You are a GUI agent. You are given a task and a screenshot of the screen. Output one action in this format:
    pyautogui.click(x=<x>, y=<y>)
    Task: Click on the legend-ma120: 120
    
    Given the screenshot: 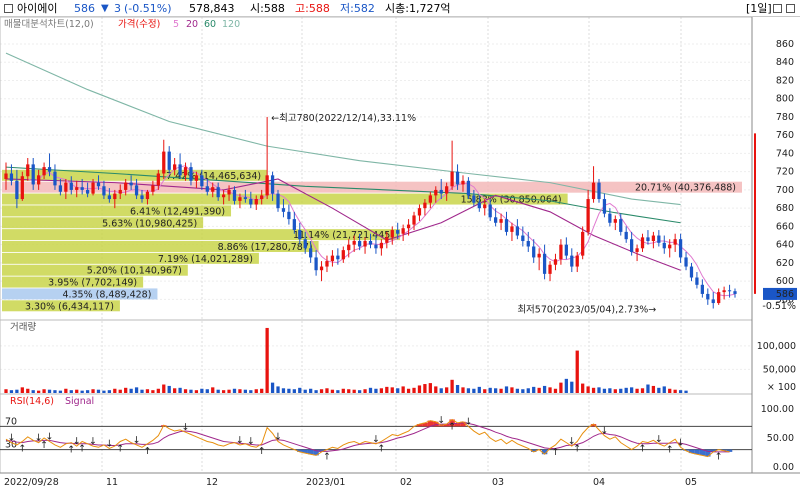 What is the action you would take?
    pyautogui.click(x=231, y=24)
    